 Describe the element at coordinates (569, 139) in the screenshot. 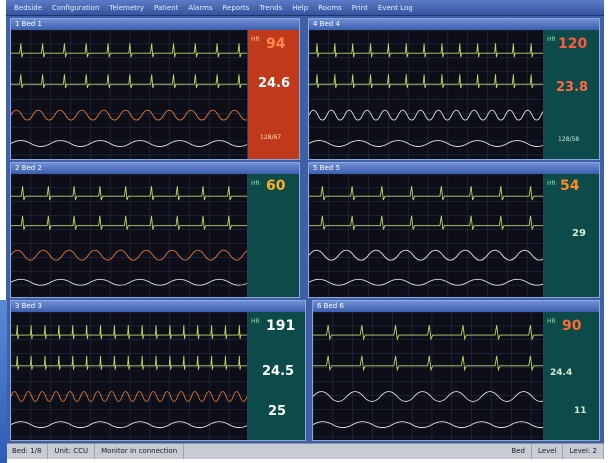

I see `bp-value: 128/58` at that location.